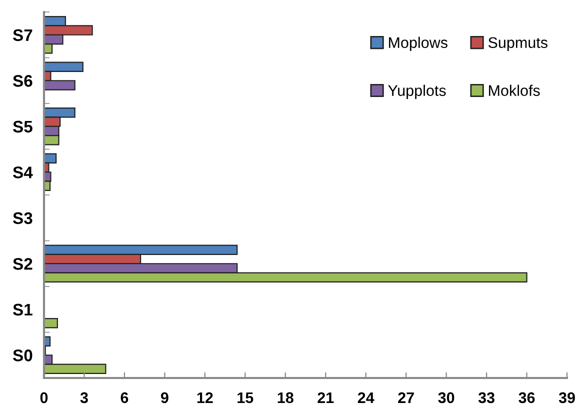  I want to click on x-tick-label: 9, so click(164, 398).